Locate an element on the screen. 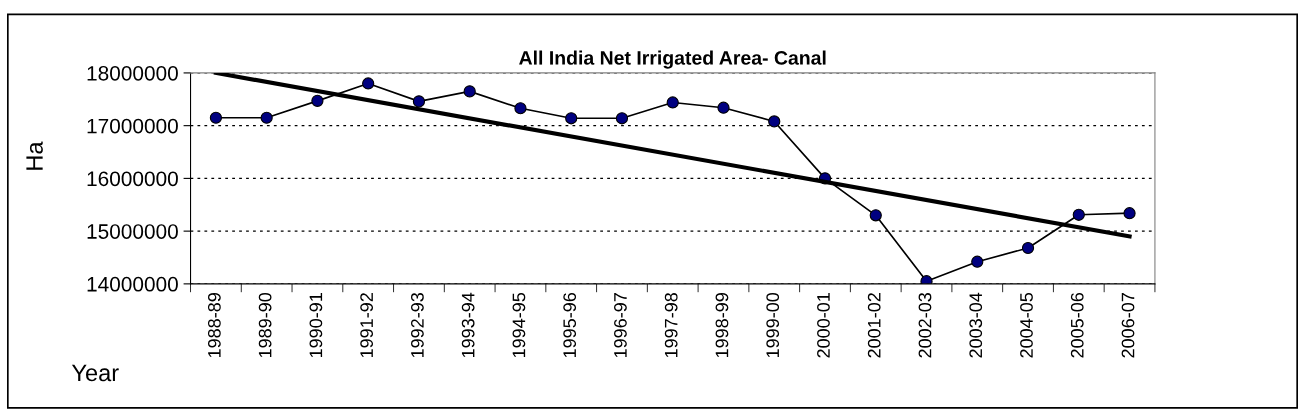 The image size is (1305, 412). x-tick-label: 2003-04 is located at coordinates (976, 325).